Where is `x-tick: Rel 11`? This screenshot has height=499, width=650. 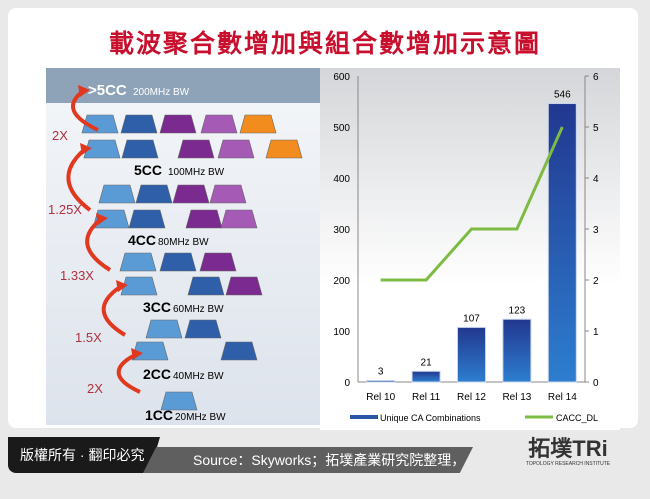 x-tick: Rel 11 is located at coordinates (426, 397).